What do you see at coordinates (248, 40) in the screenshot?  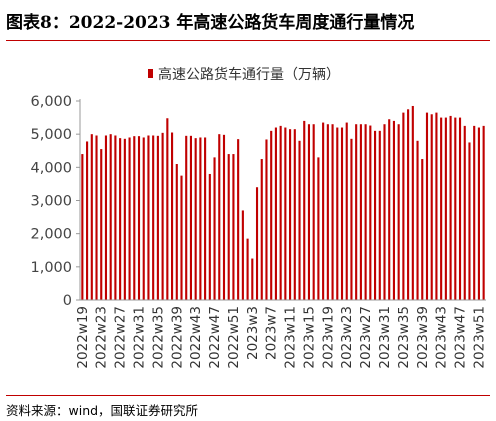 I see `title-divider` at bounding box center [248, 40].